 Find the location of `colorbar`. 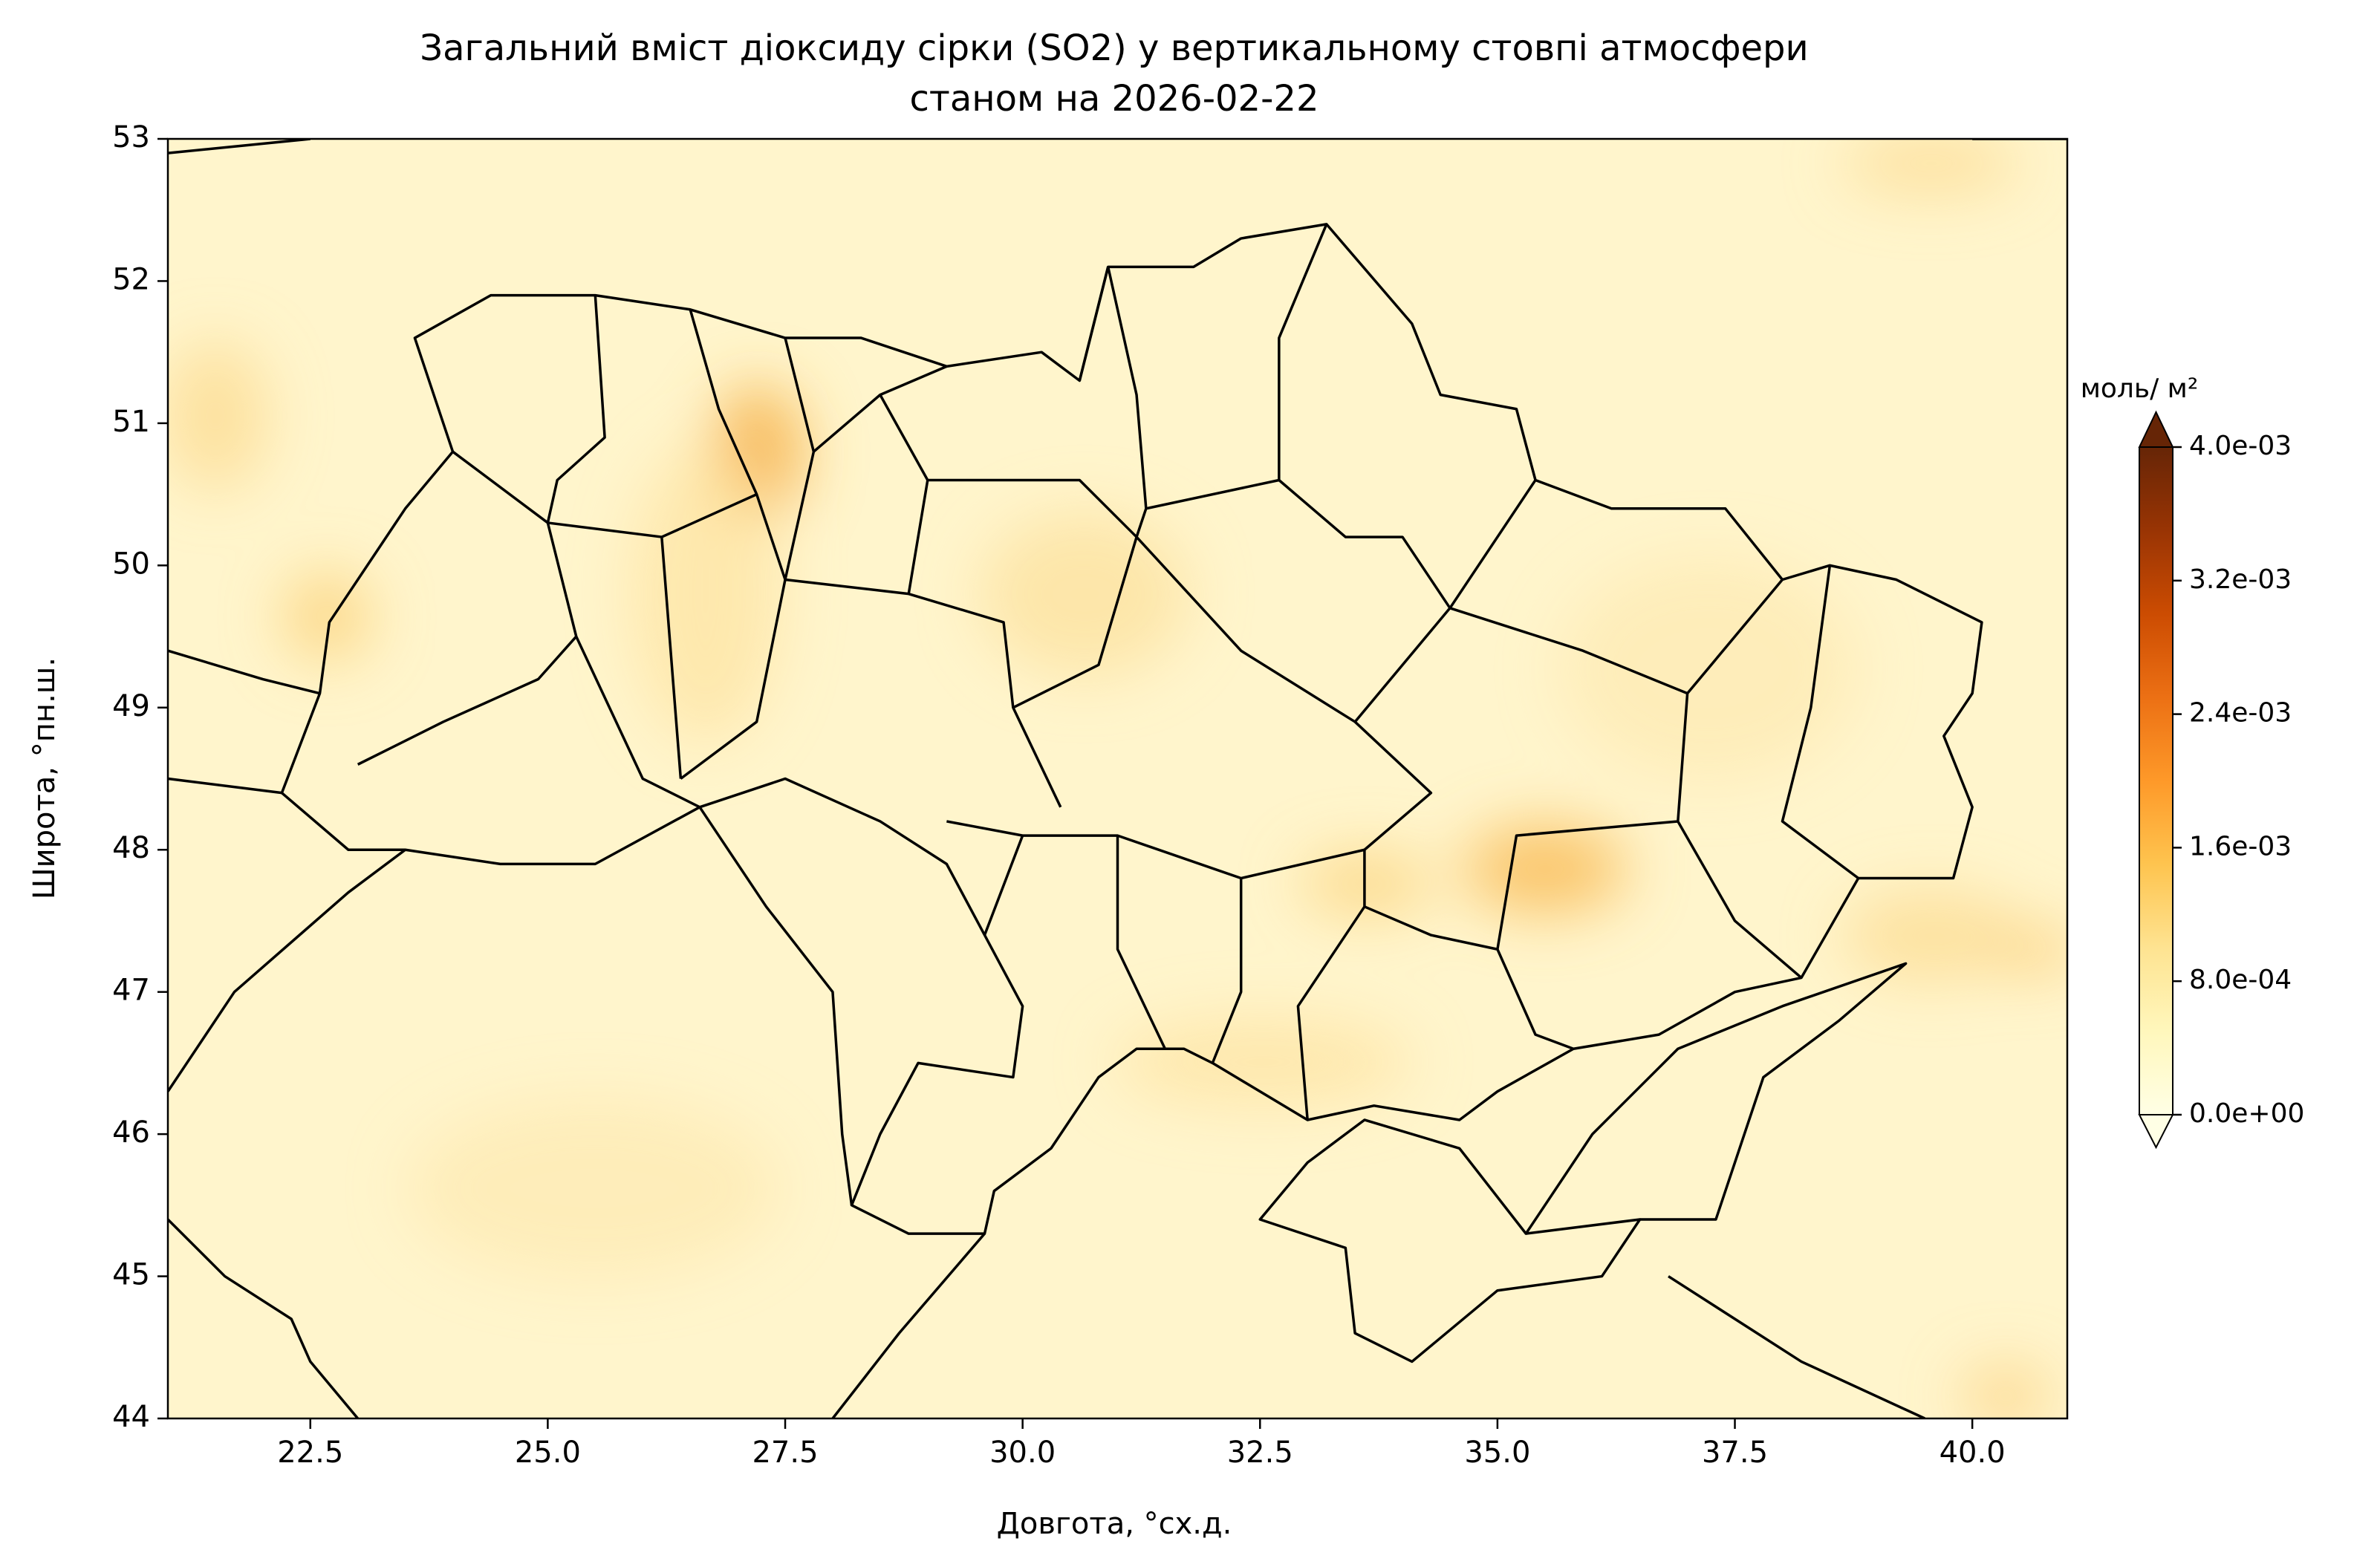

colorbar is located at coordinates (2156, 781).